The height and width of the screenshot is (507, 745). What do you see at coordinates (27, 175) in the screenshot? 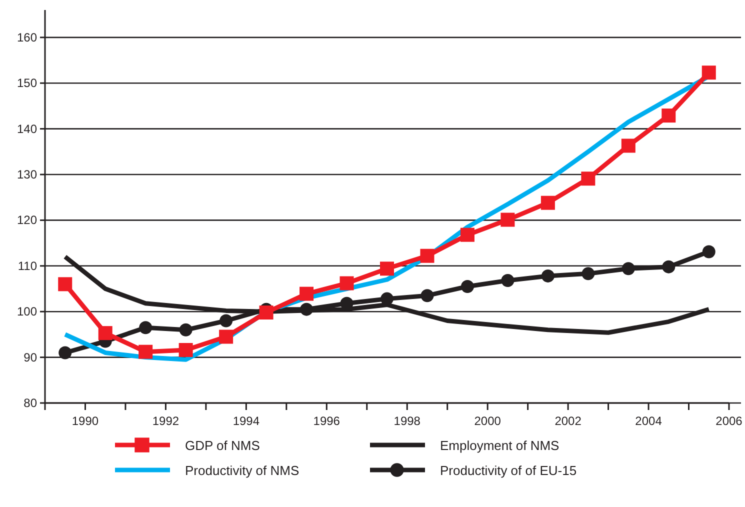
I see `y-tick-label: 130` at bounding box center [27, 175].